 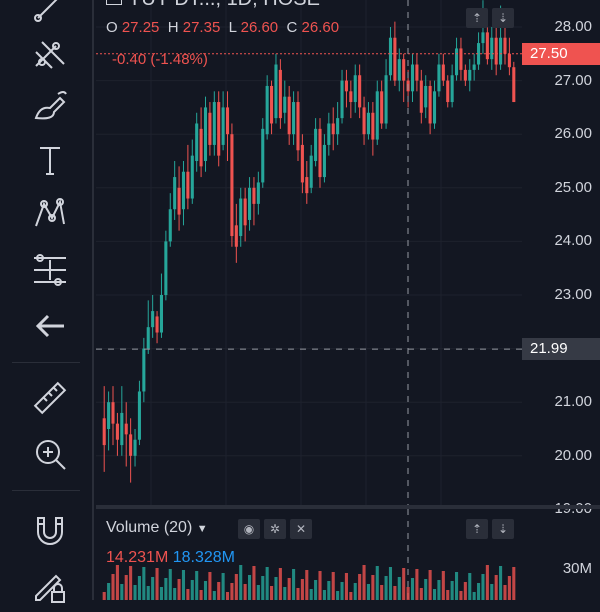 I want to click on lock-drawing-icon, so click(x=50, y=586).